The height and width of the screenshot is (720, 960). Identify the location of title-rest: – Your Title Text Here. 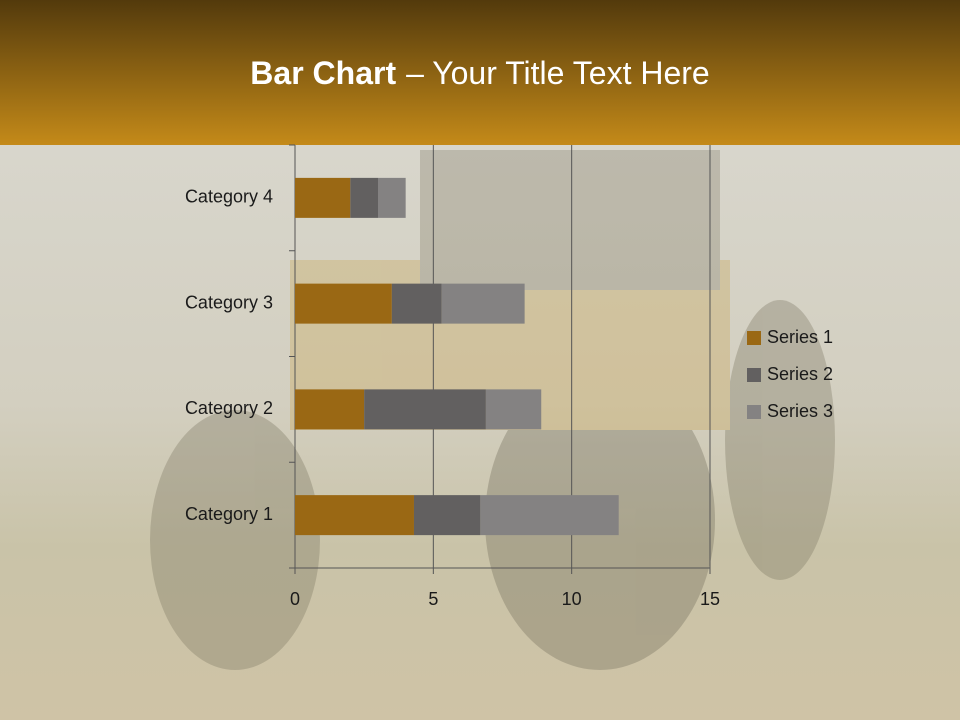
(558, 73).